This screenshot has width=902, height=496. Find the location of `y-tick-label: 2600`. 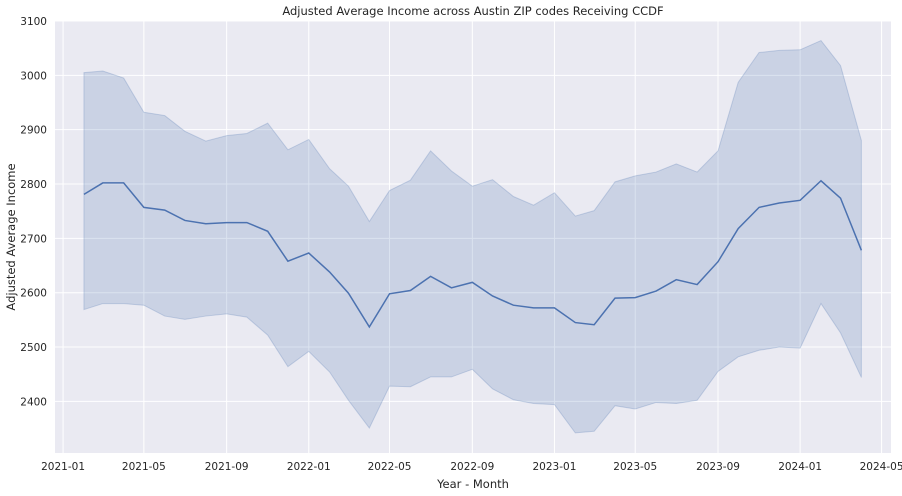

y-tick-label: 2600 is located at coordinates (33, 294).